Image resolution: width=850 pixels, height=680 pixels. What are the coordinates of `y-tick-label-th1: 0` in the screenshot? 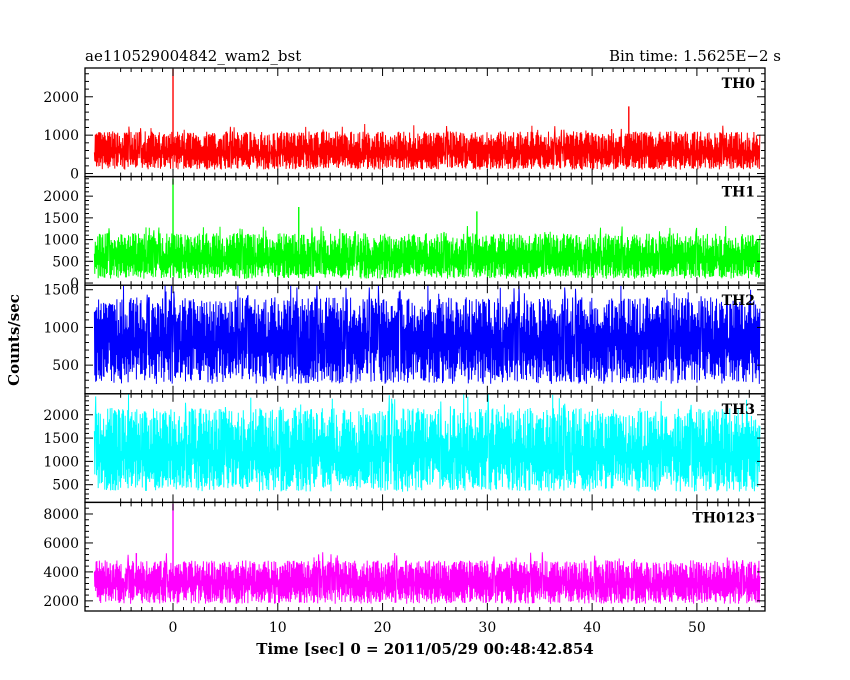 It's located at (74, 284).